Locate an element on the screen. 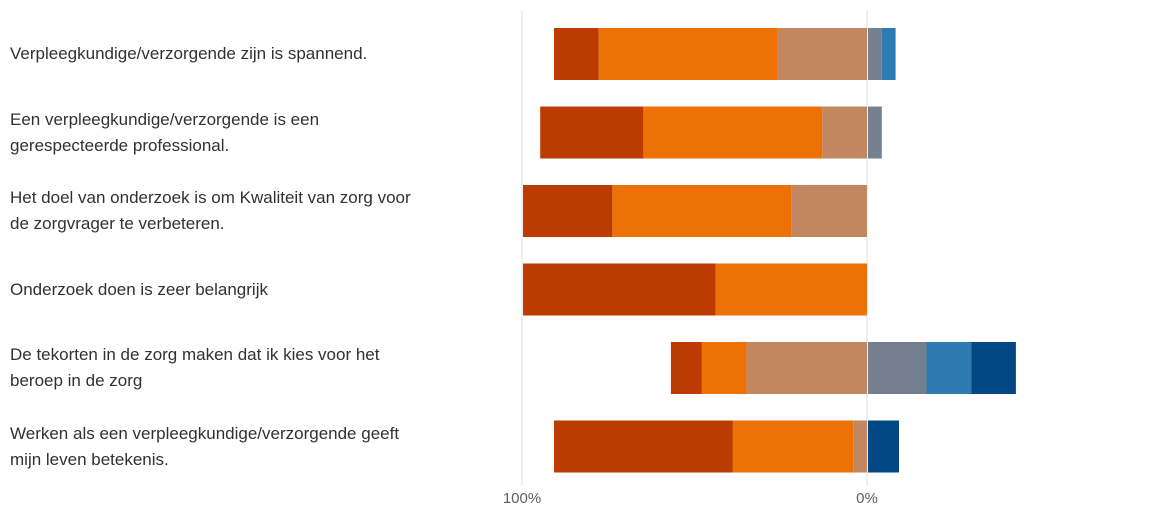 This screenshot has width=1175, height=507. bar-segment-row4-right2 is located at coordinates (993, 368).